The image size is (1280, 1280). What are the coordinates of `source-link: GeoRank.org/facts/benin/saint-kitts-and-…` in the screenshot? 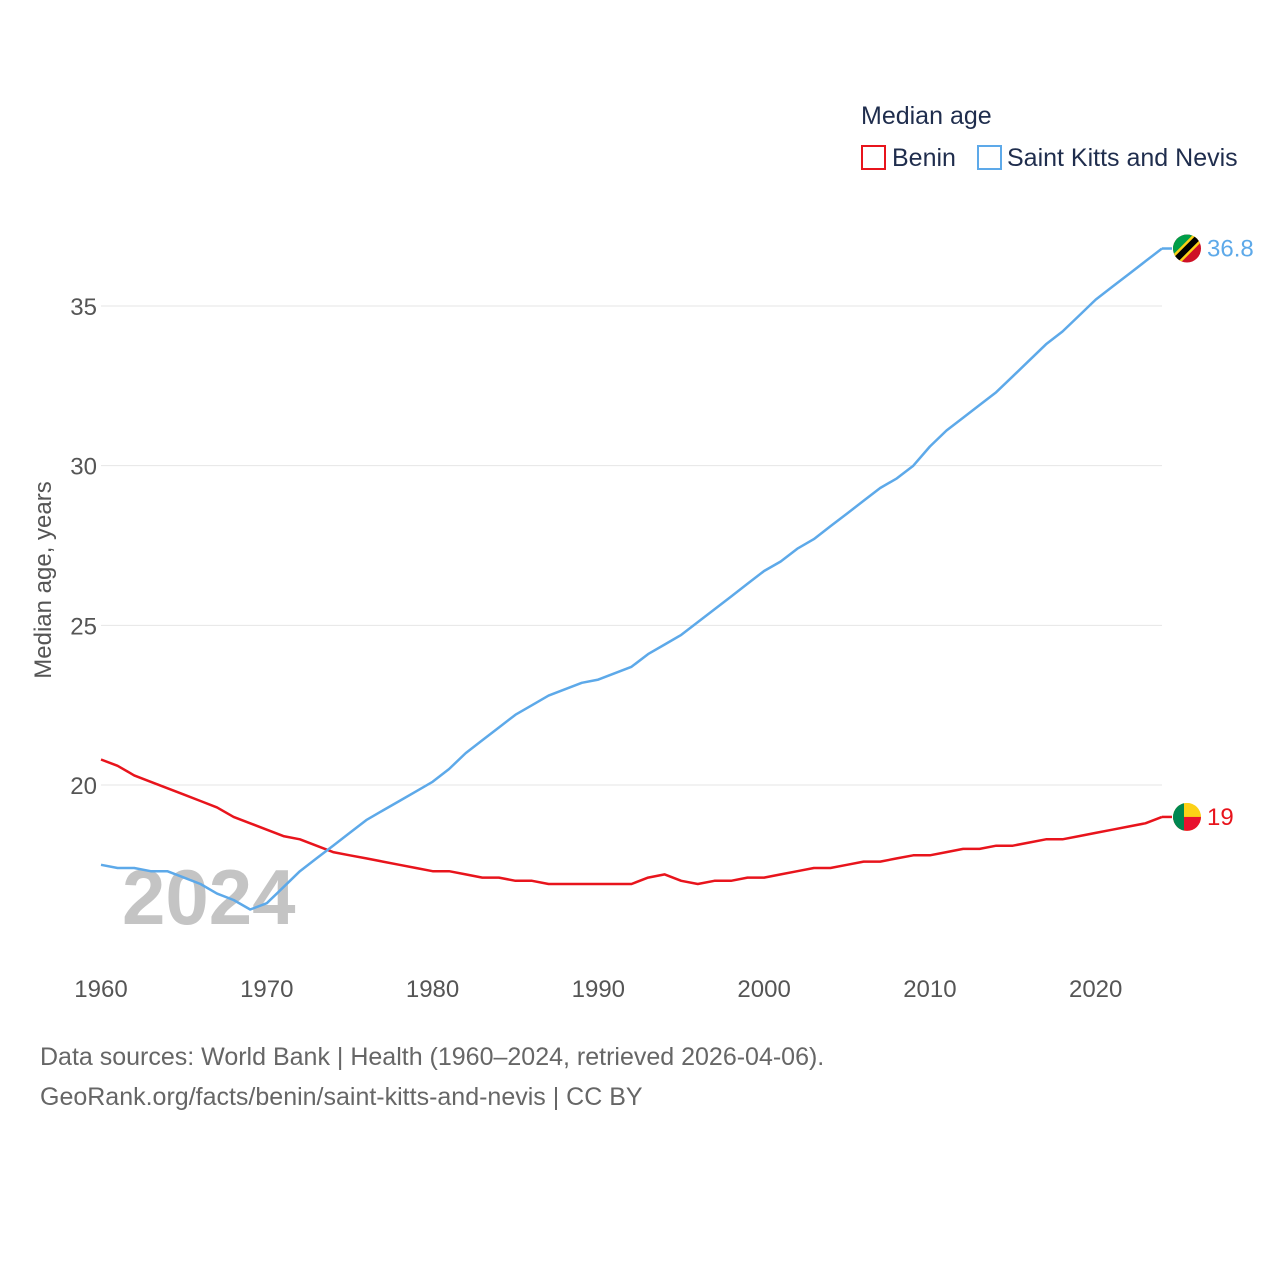 It's located at (341, 1097).